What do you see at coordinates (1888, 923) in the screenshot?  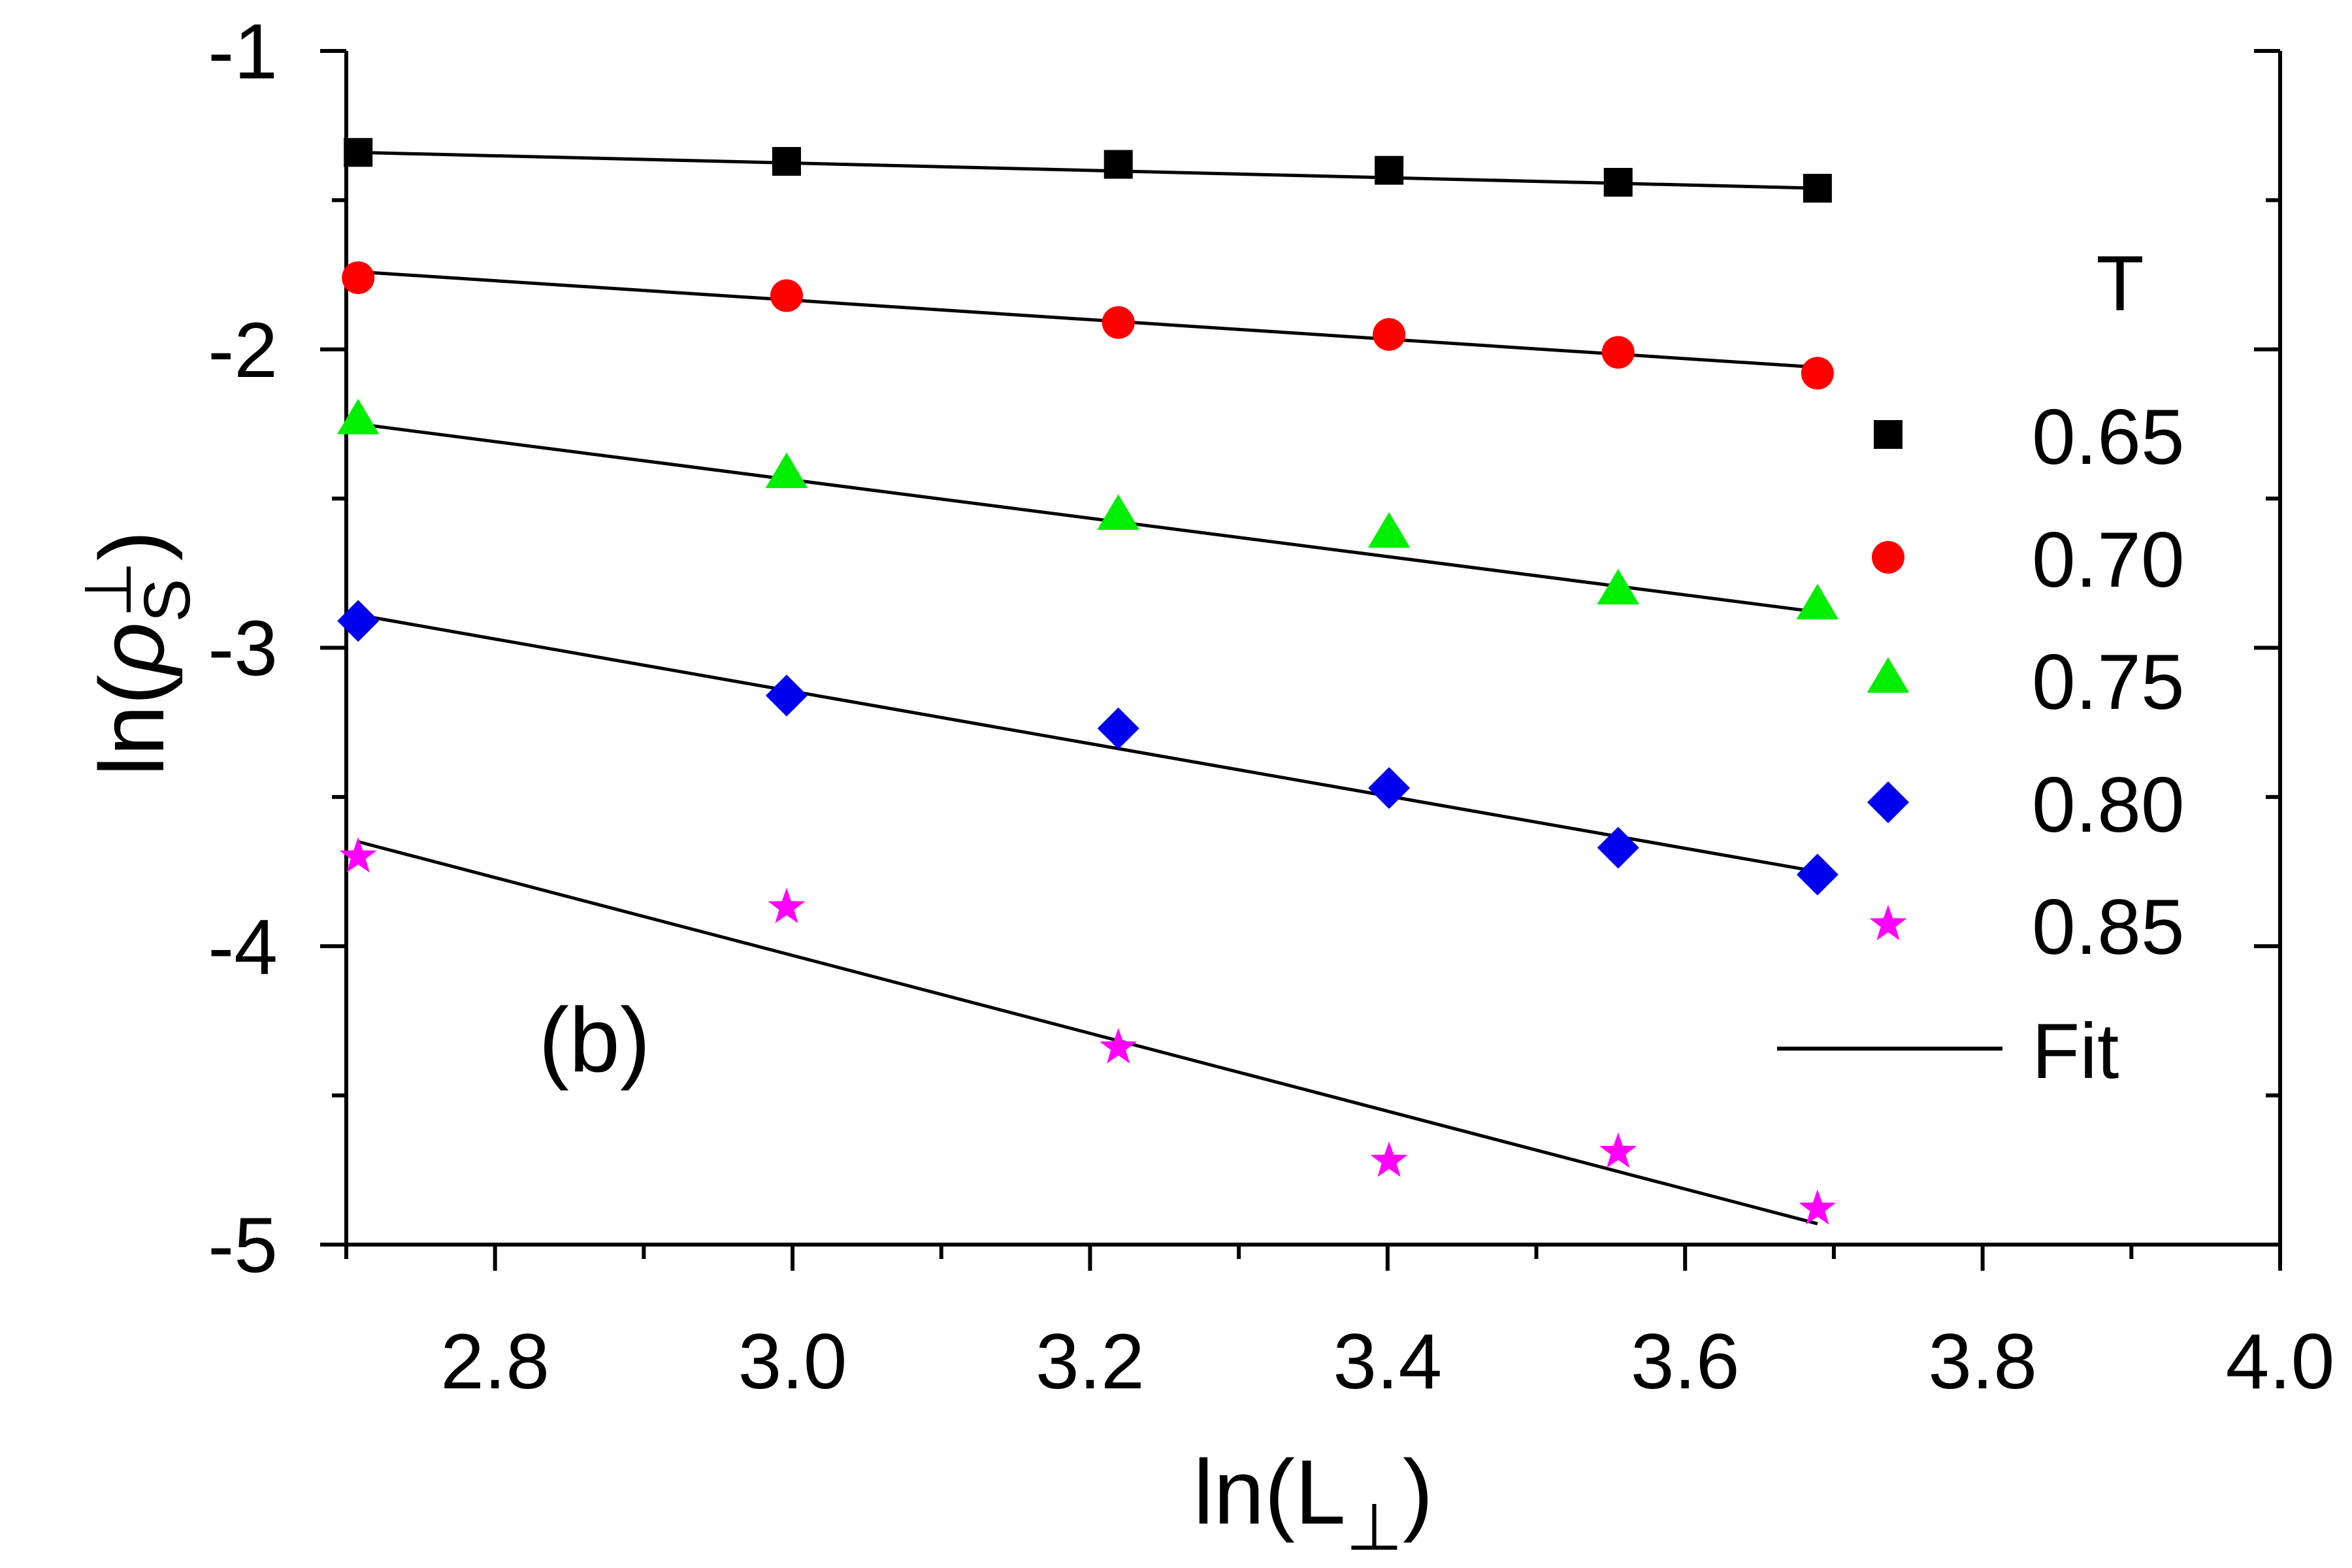 I see `legend-marker-0.85` at bounding box center [1888, 923].